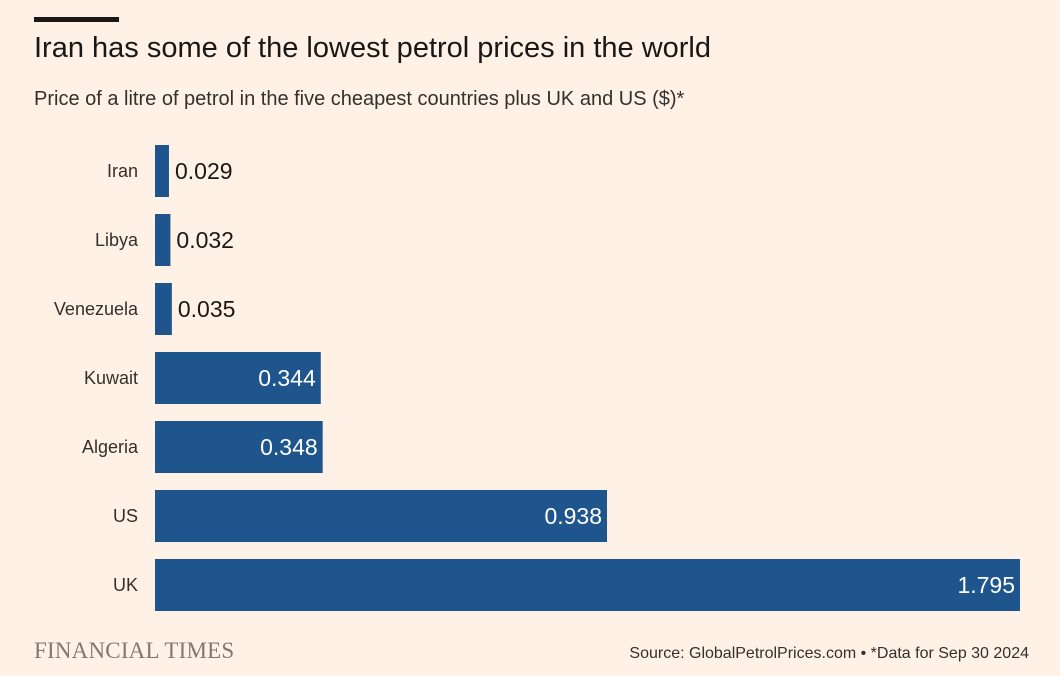  Describe the element at coordinates (205, 240) in the screenshot. I see `value-label-libya: 0.032` at that location.